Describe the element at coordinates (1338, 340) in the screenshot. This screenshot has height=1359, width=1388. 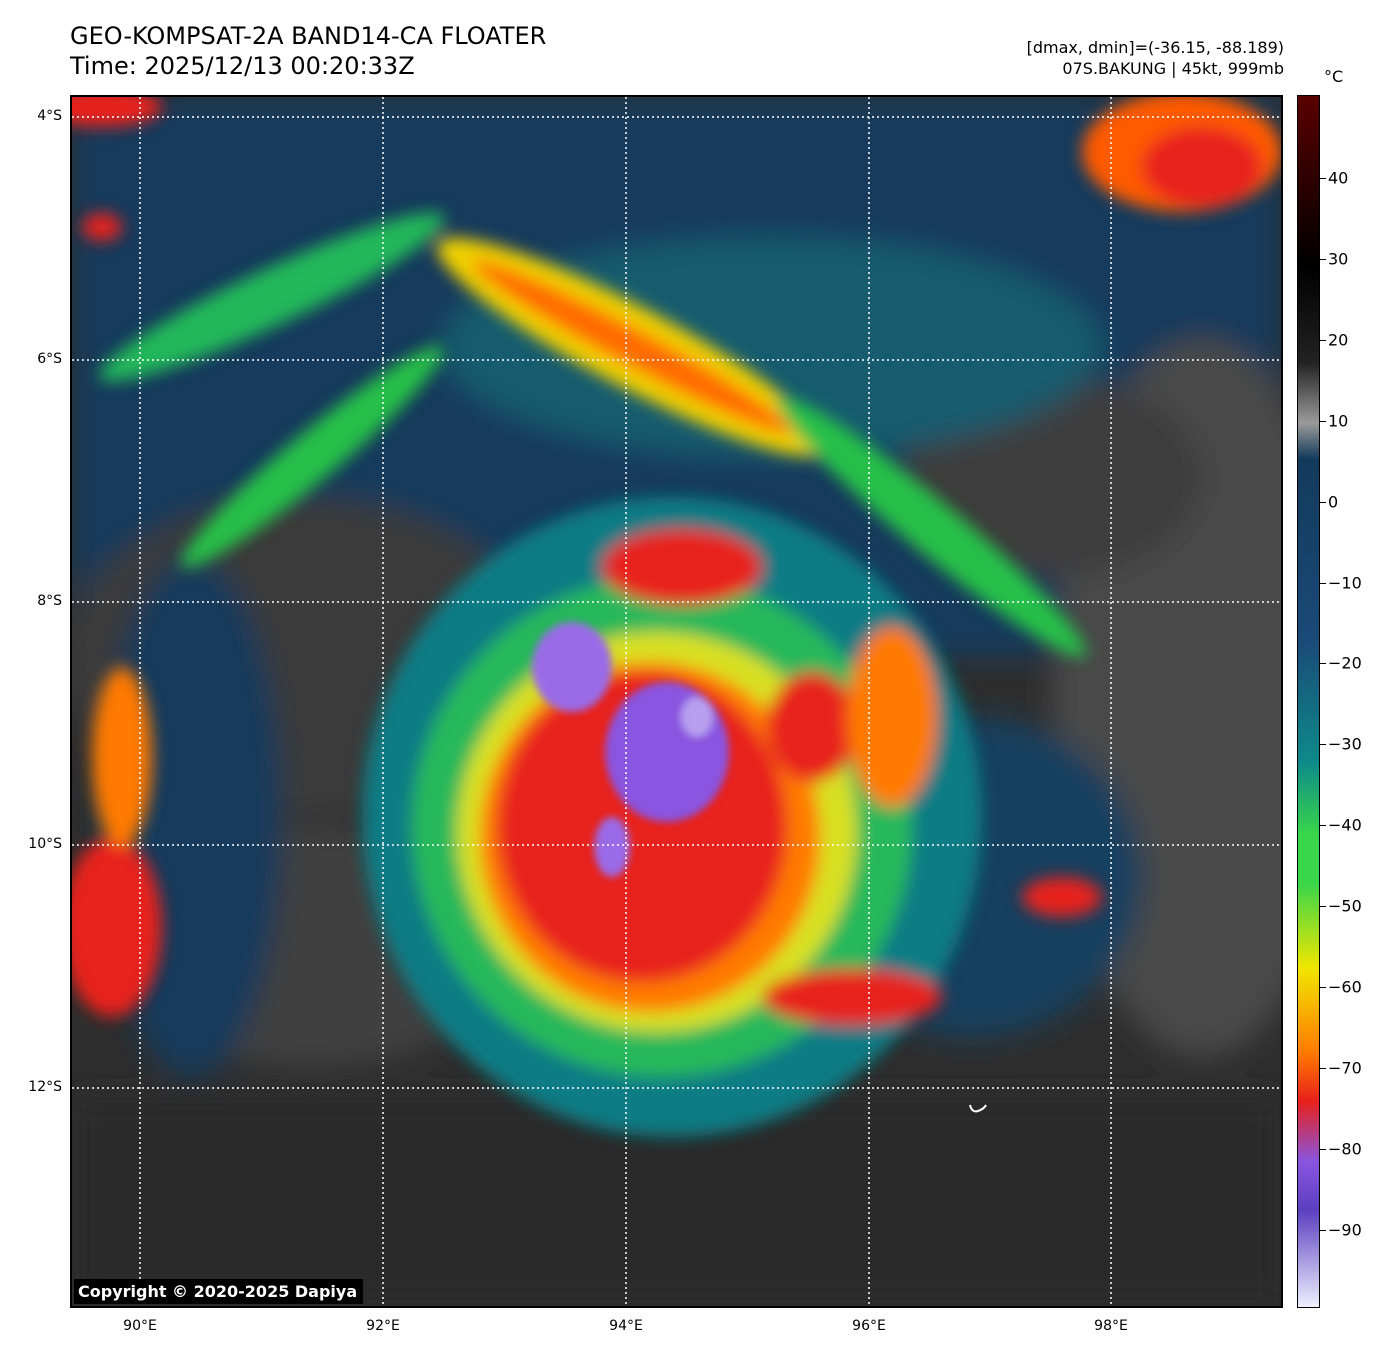
I see `colorbar-tick-label: 20` at that location.